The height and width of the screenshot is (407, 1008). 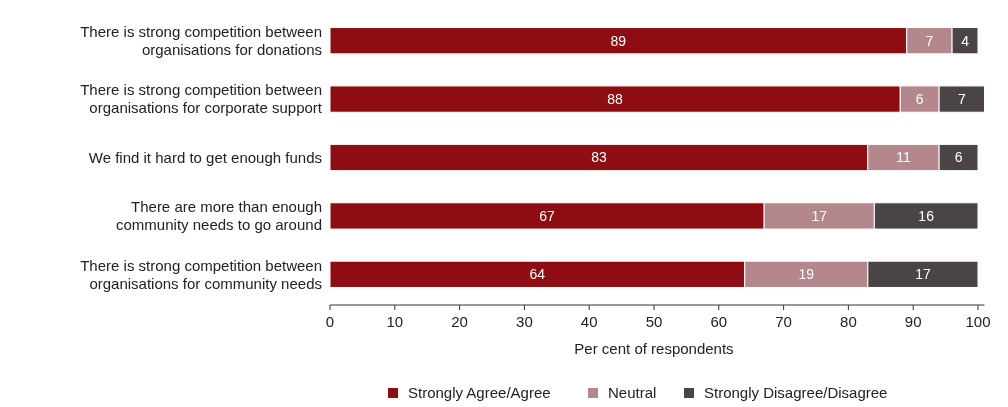 What do you see at coordinates (632, 393) in the screenshot?
I see `legend-label: Neutral` at bounding box center [632, 393].